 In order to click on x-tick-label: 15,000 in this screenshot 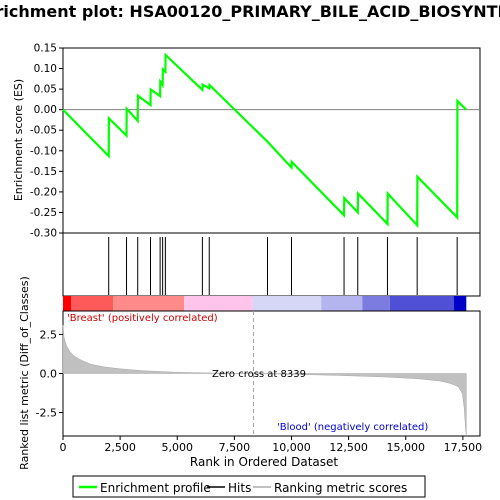, I will do `click(405, 447)`.